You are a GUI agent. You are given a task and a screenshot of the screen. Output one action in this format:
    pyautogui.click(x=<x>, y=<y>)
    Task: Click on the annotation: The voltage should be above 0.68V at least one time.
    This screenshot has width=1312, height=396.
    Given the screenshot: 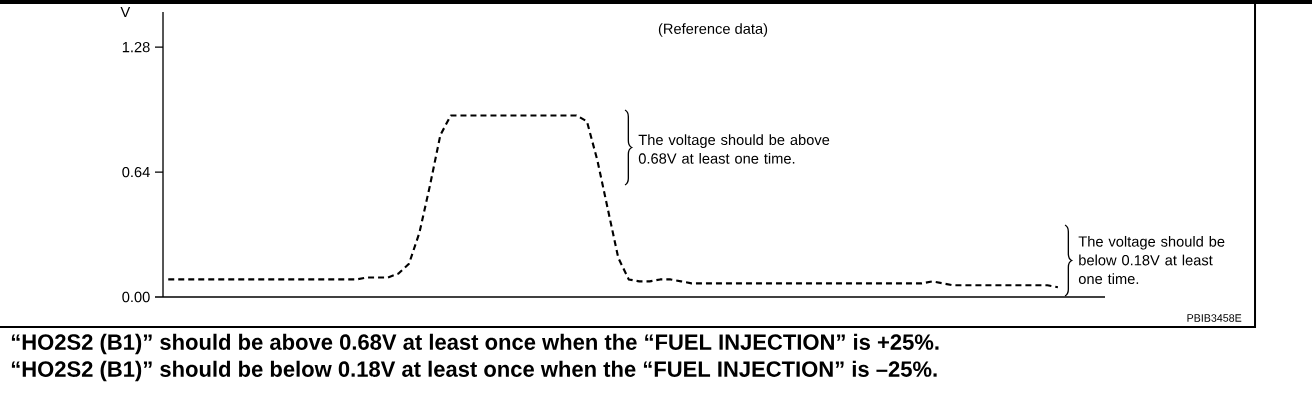 What is the action you would take?
    pyautogui.click(x=734, y=149)
    